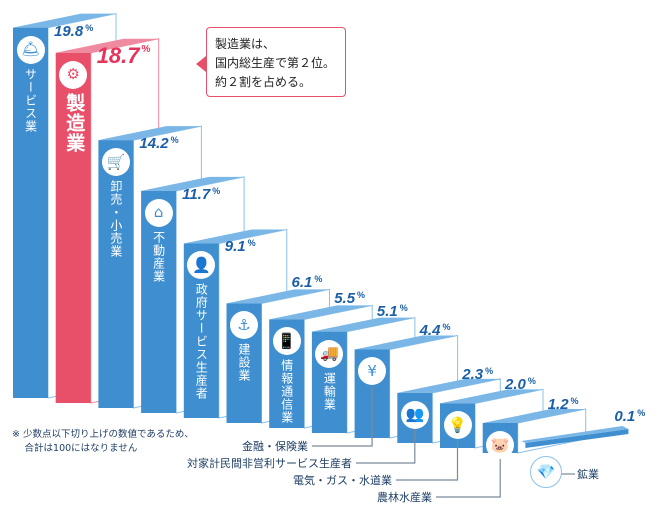  Describe the element at coordinates (406, 342) in the screenshot. I see `bar-9-top` at that location.